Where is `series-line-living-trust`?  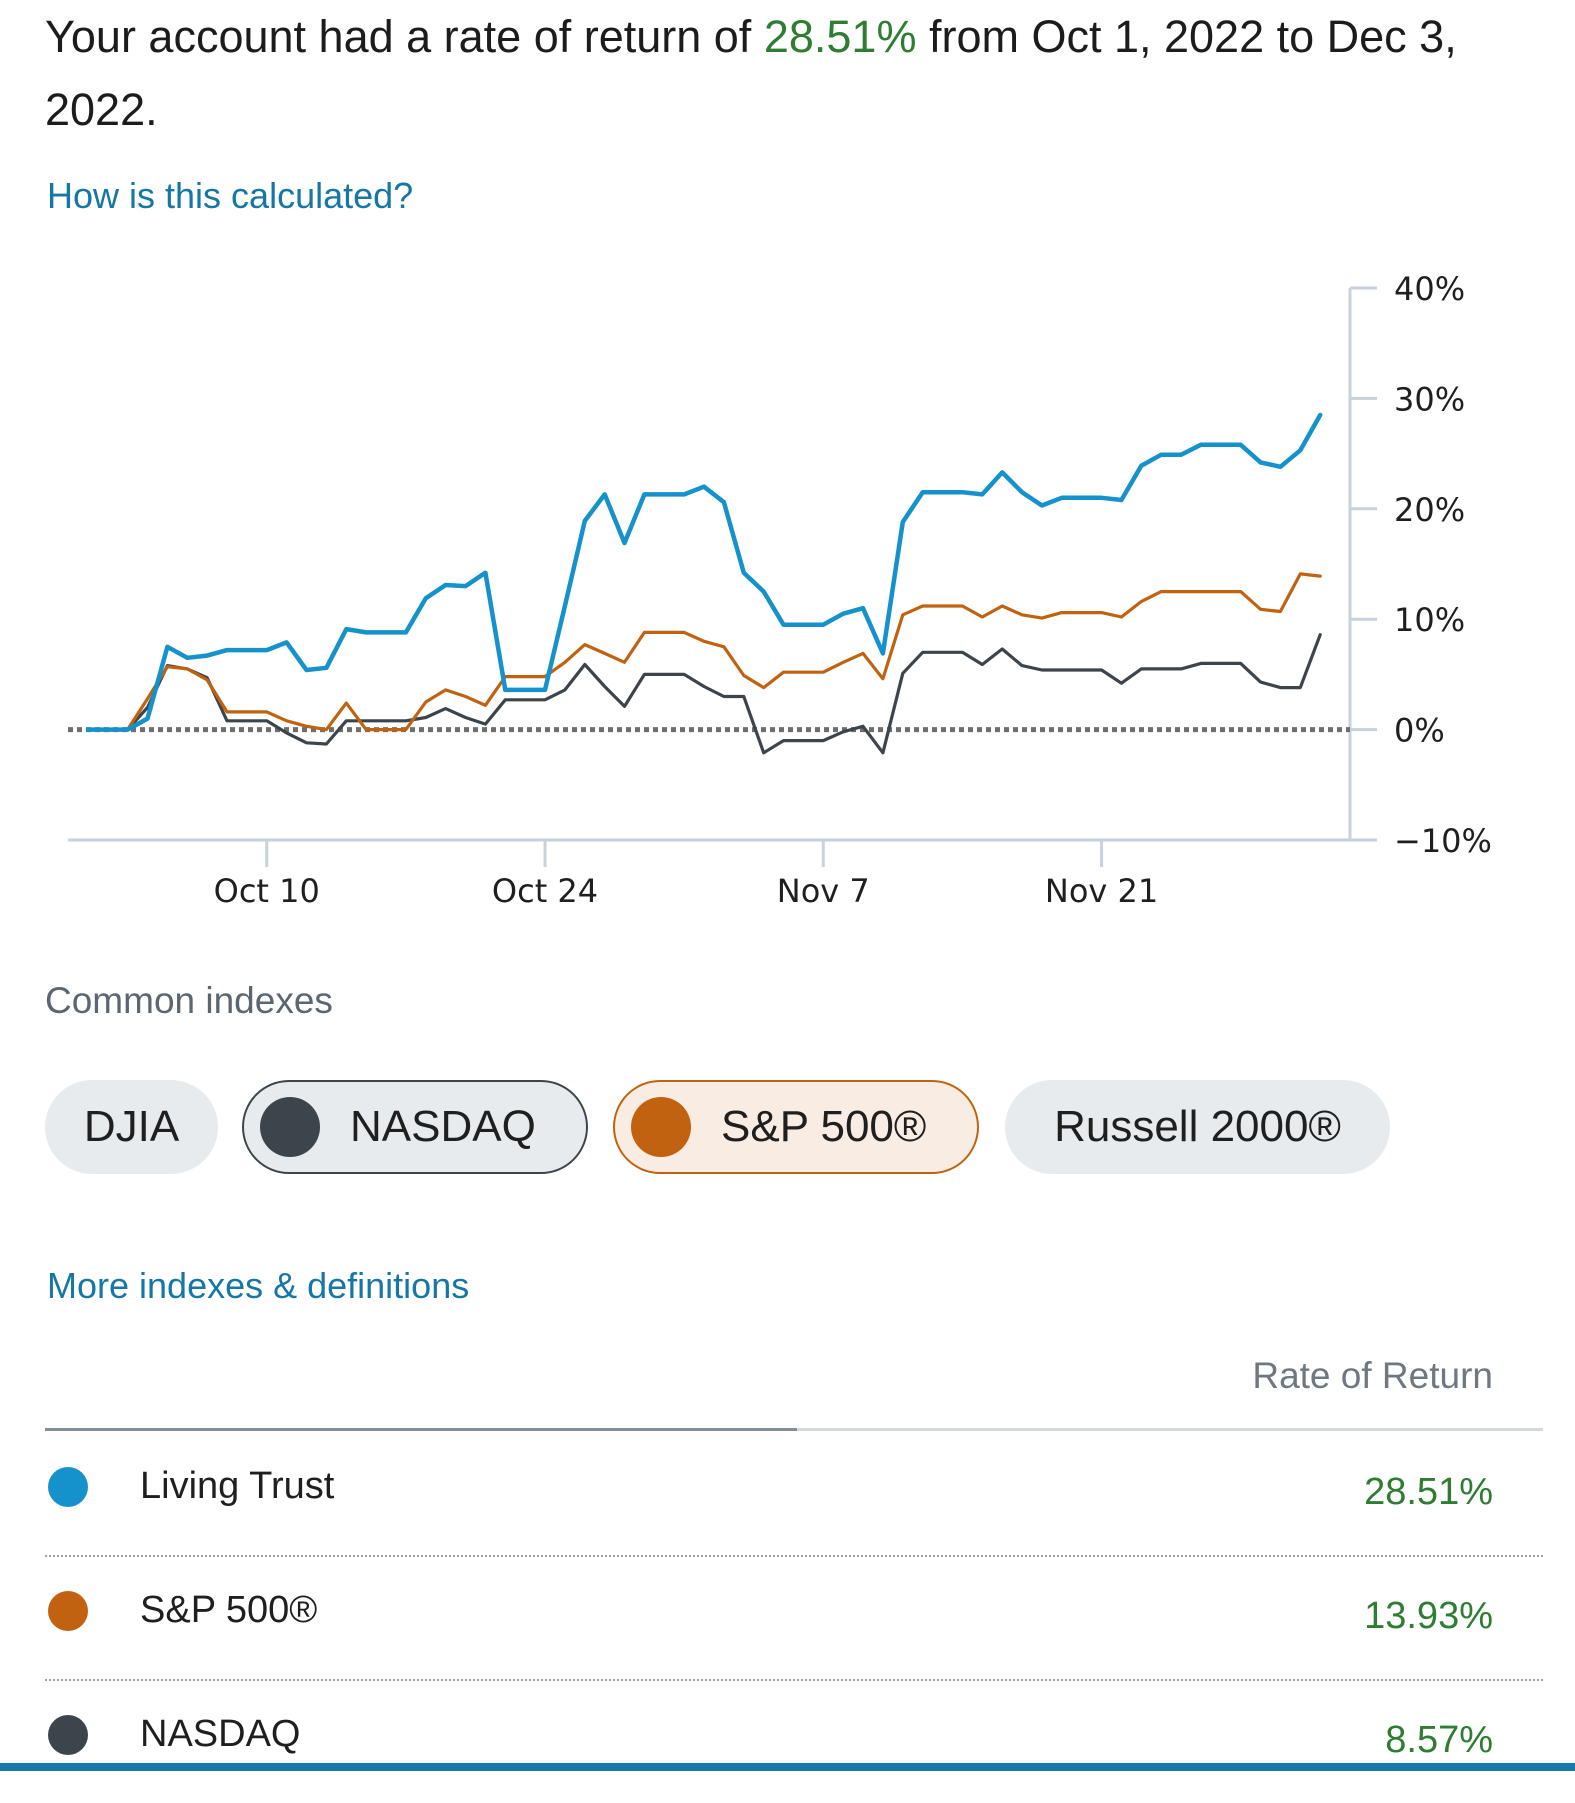 series-line-living-trust is located at coordinates (704, 572).